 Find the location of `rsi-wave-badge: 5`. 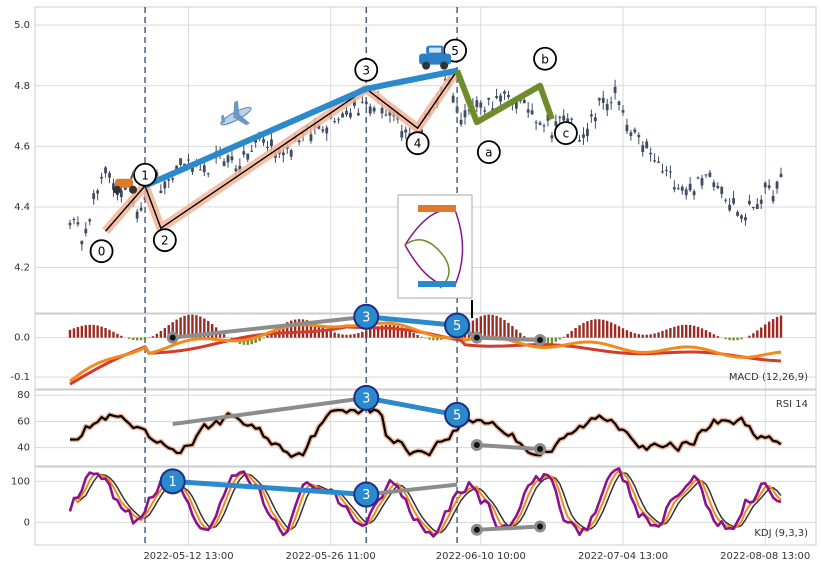

rsi-wave-badge: 5 is located at coordinates (457, 415).